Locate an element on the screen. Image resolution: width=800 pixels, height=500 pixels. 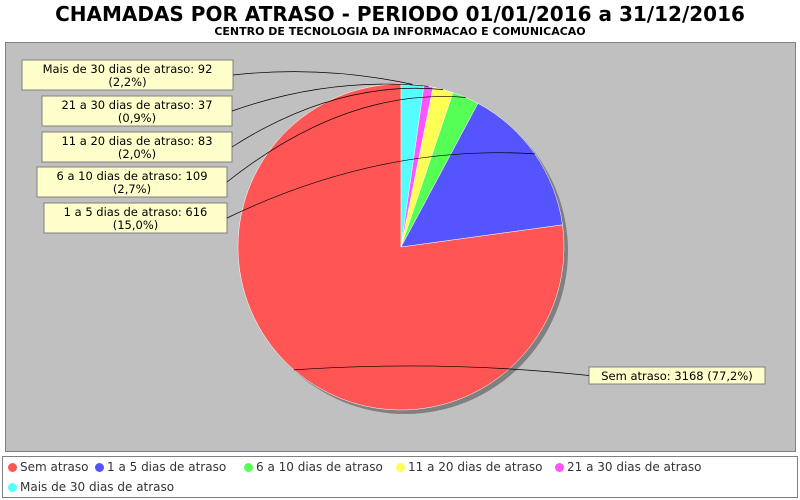
legend-item-4: 21 a 30 dias de atraso is located at coordinates (628, 467).